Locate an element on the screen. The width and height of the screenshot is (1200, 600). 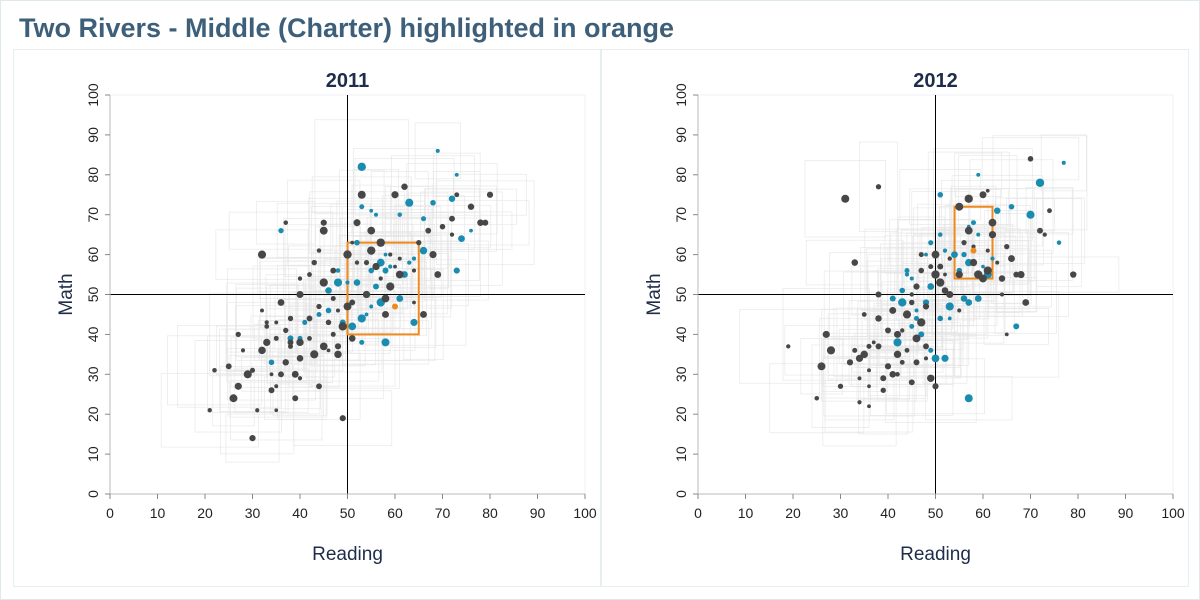
y-axis-title: Math is located at coordinates (66, 294).